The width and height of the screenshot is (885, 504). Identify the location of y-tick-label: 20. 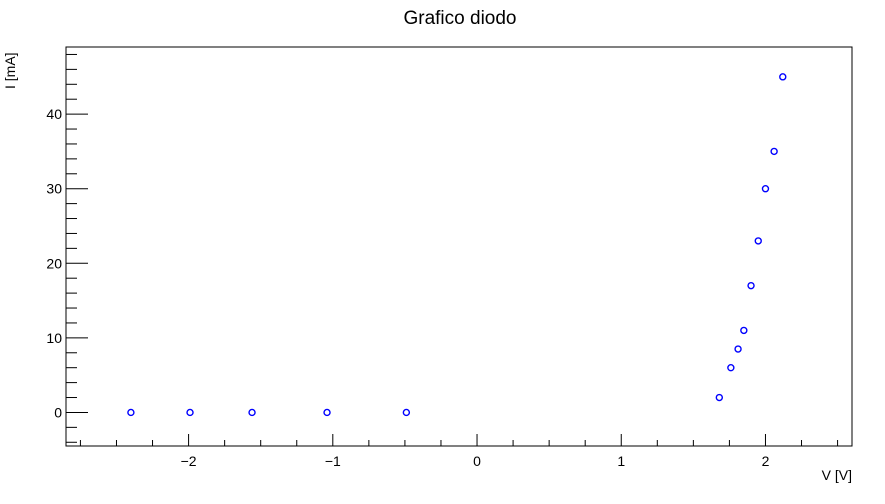
(54, 263).